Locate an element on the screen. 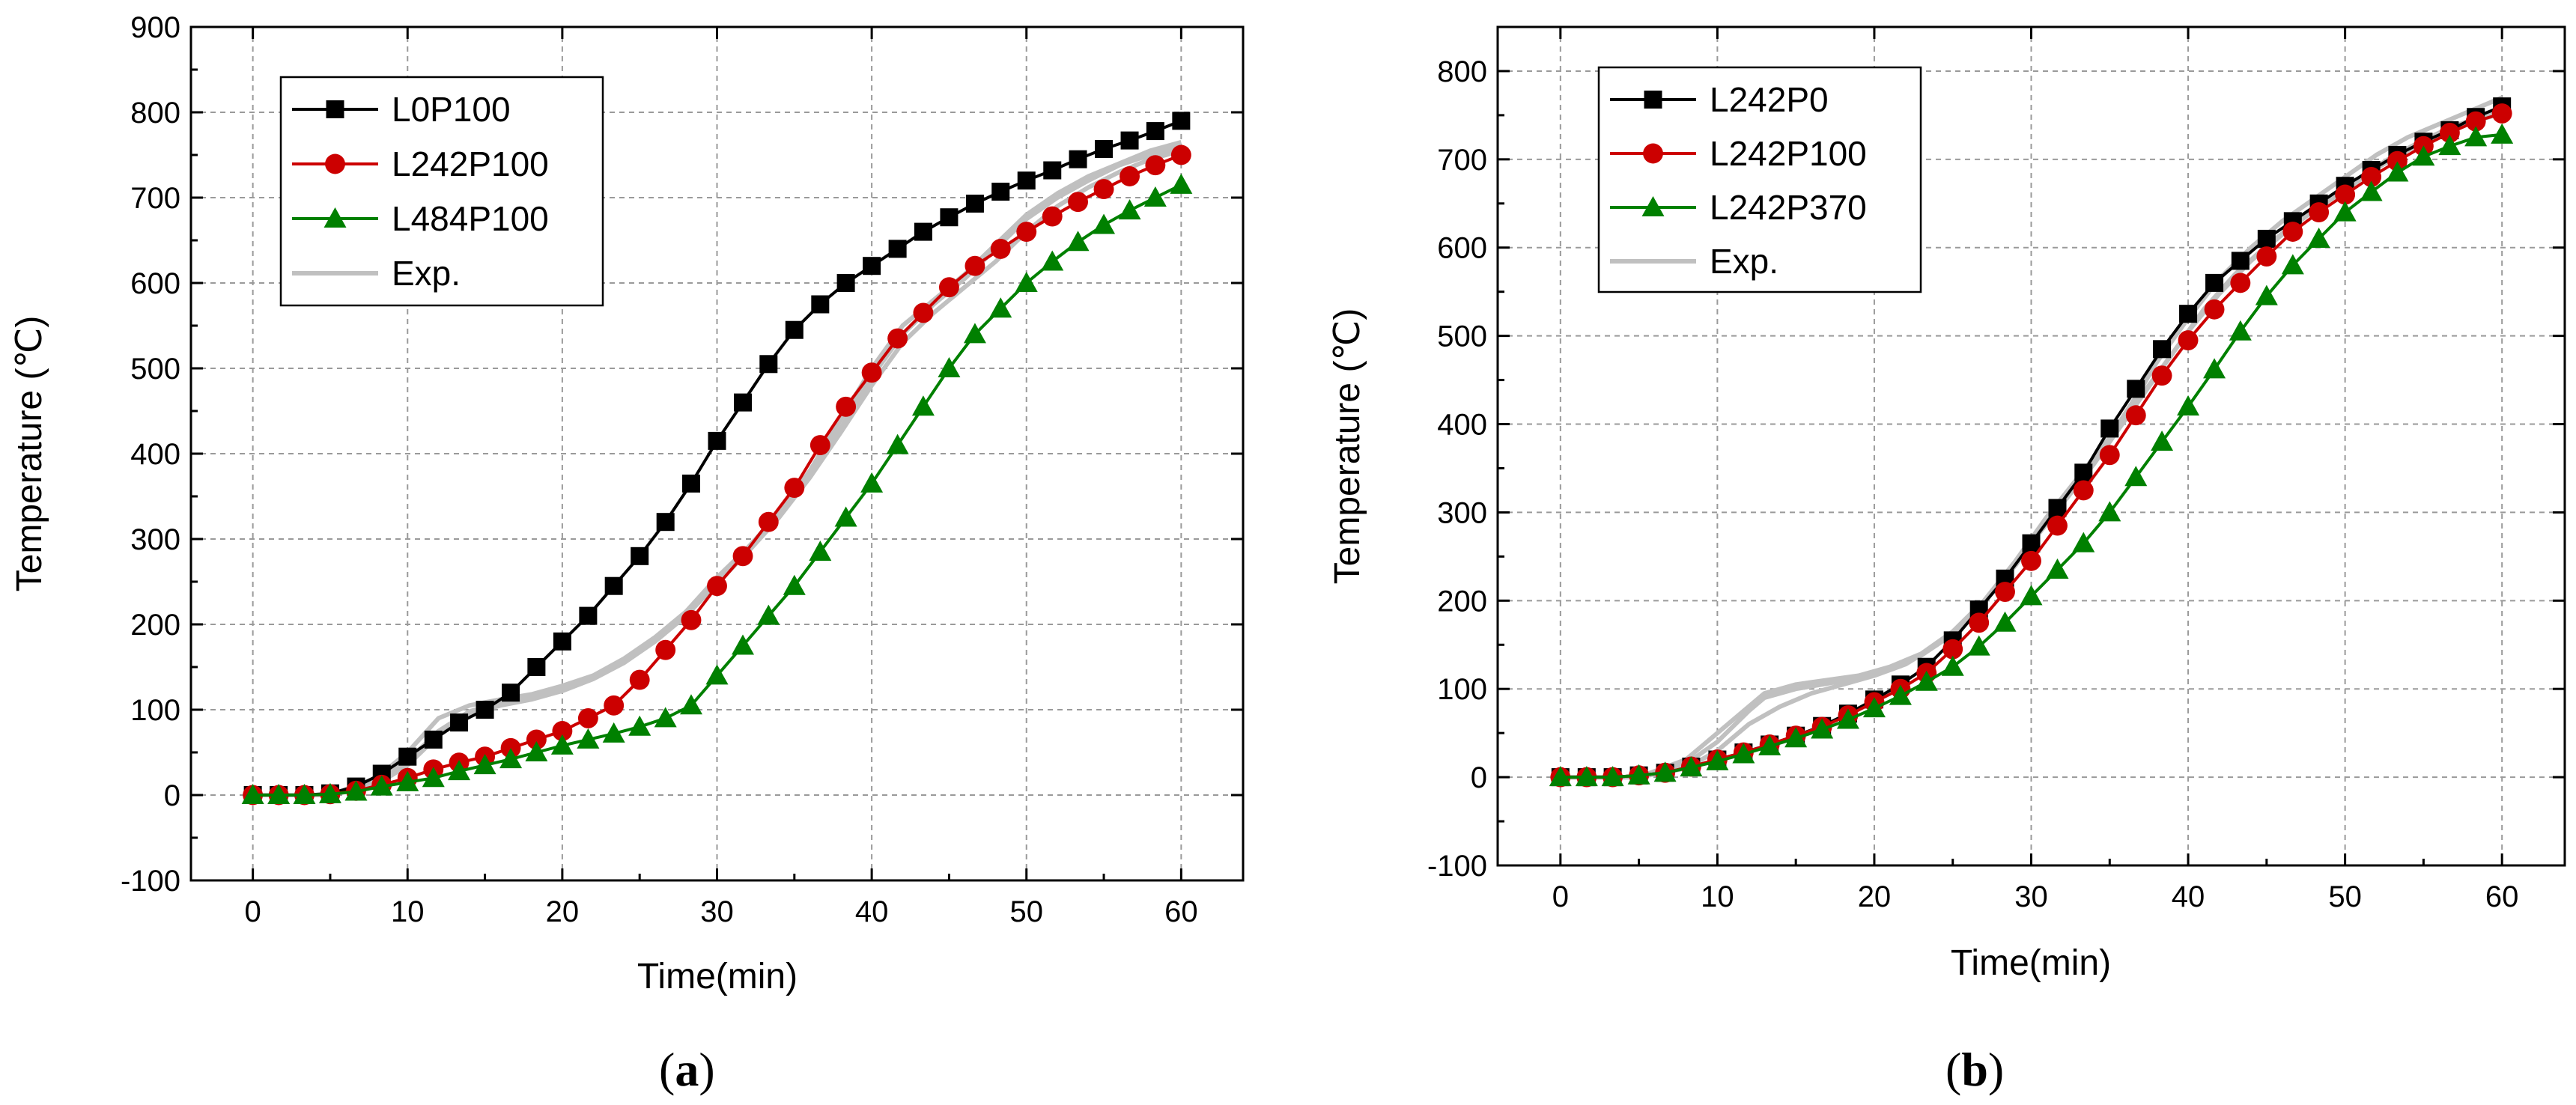  y-tick-label: 600 is located at coordinates (1462, 248).